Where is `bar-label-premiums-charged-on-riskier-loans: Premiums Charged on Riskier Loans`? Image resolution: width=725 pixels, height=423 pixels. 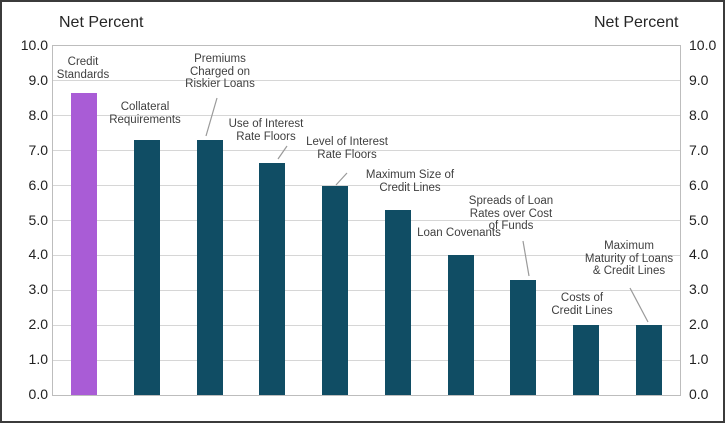
bar-label-premiums-charged-on-riskier-loans: Premiums Charged on Riskier Loans is located at coordinates (220, 71).